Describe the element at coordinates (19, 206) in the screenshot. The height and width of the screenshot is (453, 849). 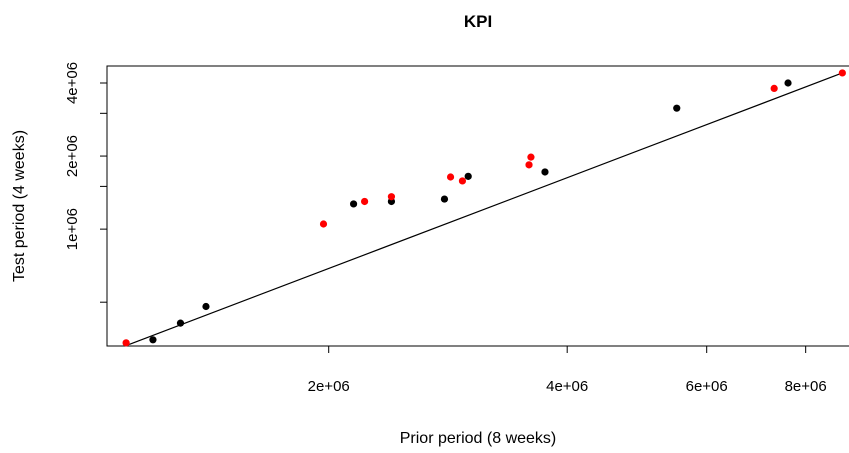
I see `y-axis-label: Test period (4 weeks)` at that location.